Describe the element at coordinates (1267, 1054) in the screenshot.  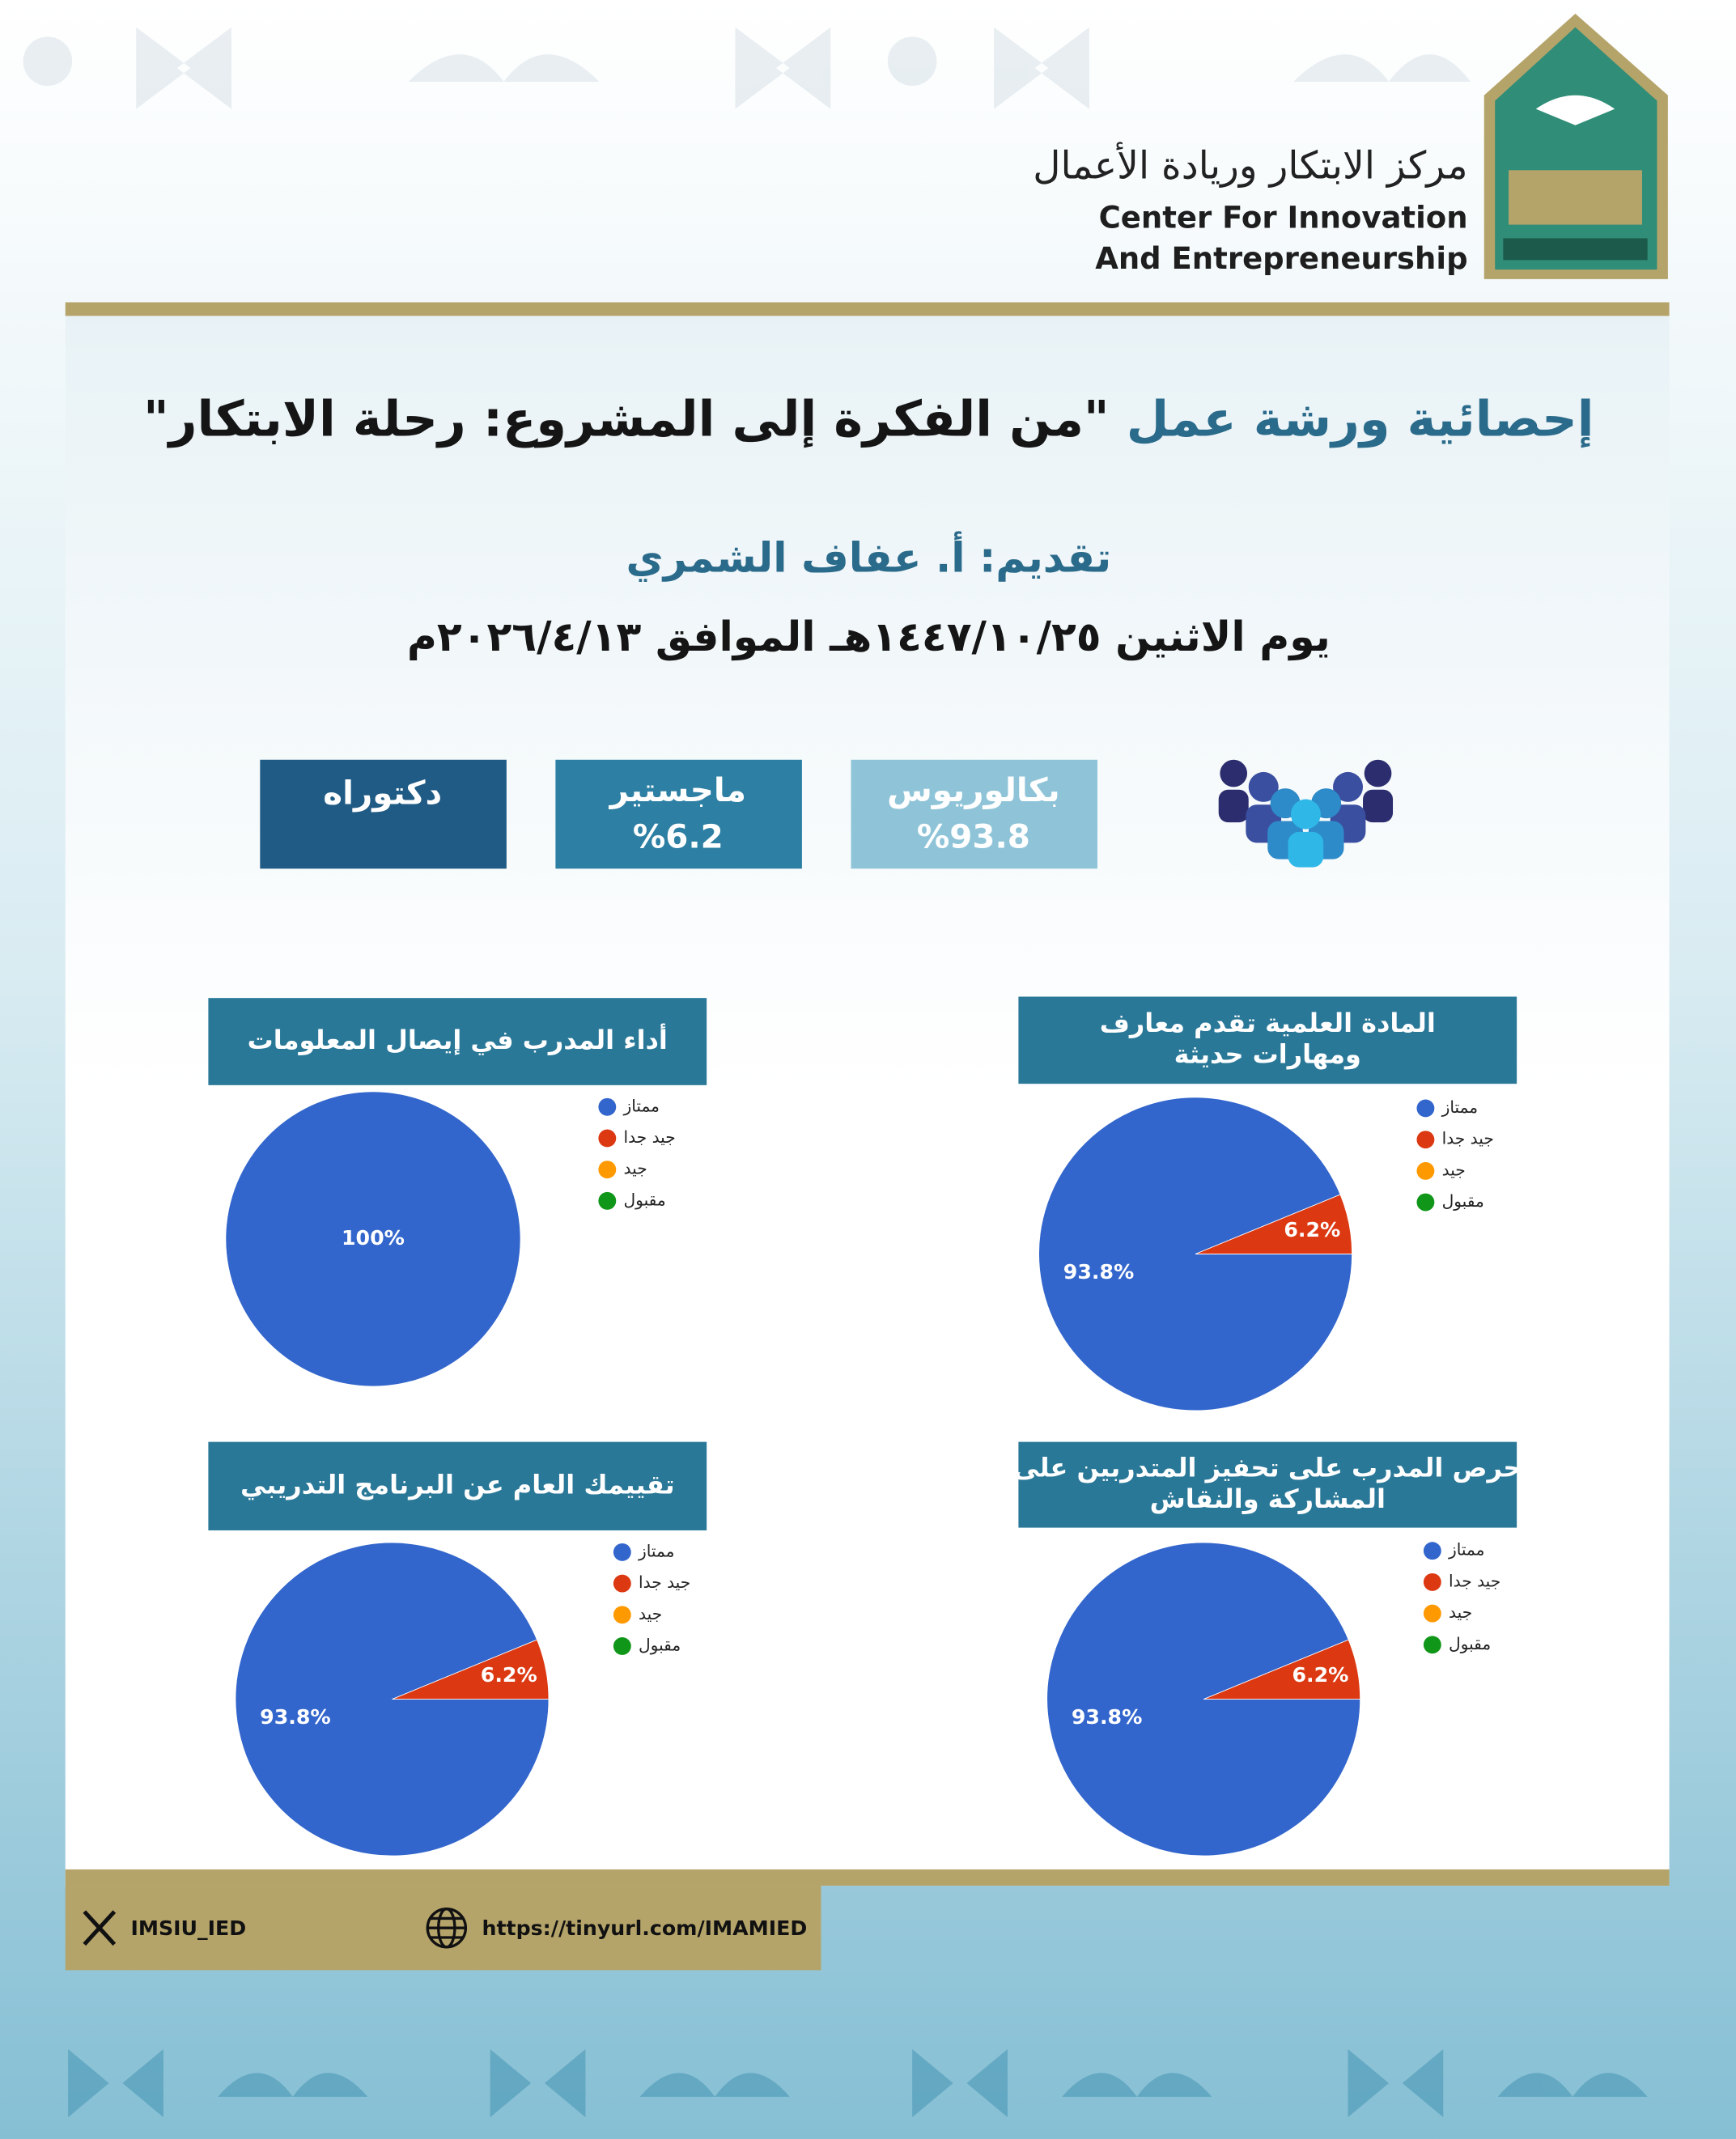
I see `chart-title: ومهارات حديثة` at that location.